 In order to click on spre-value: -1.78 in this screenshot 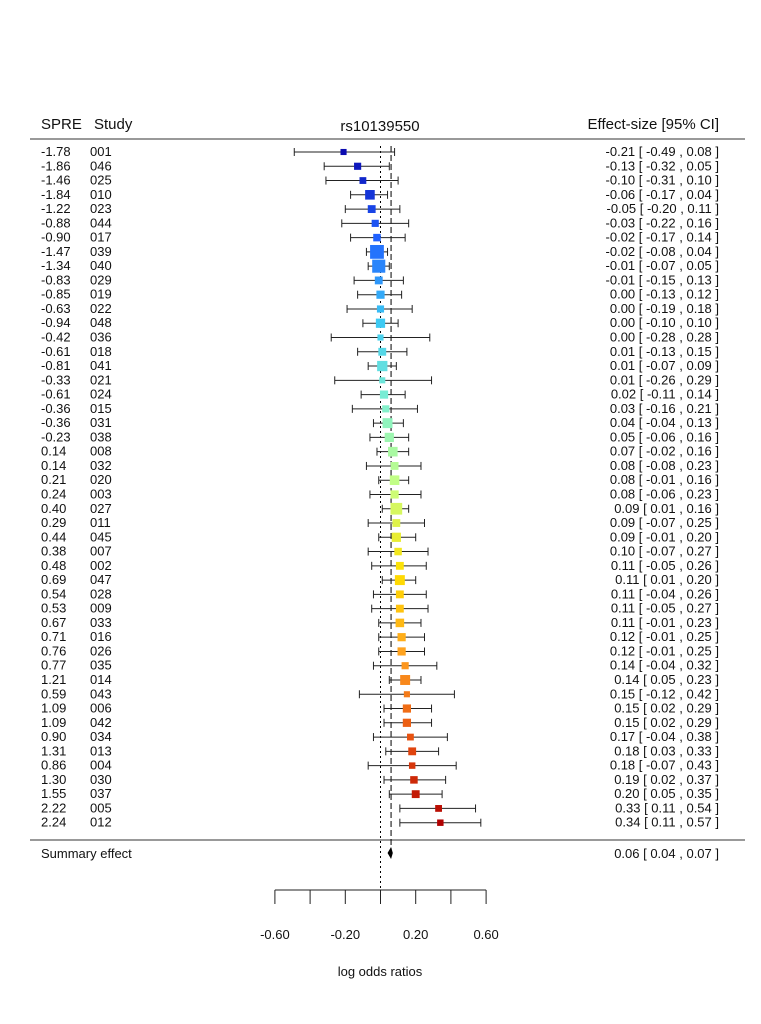, I will do `click(56, 151)`.